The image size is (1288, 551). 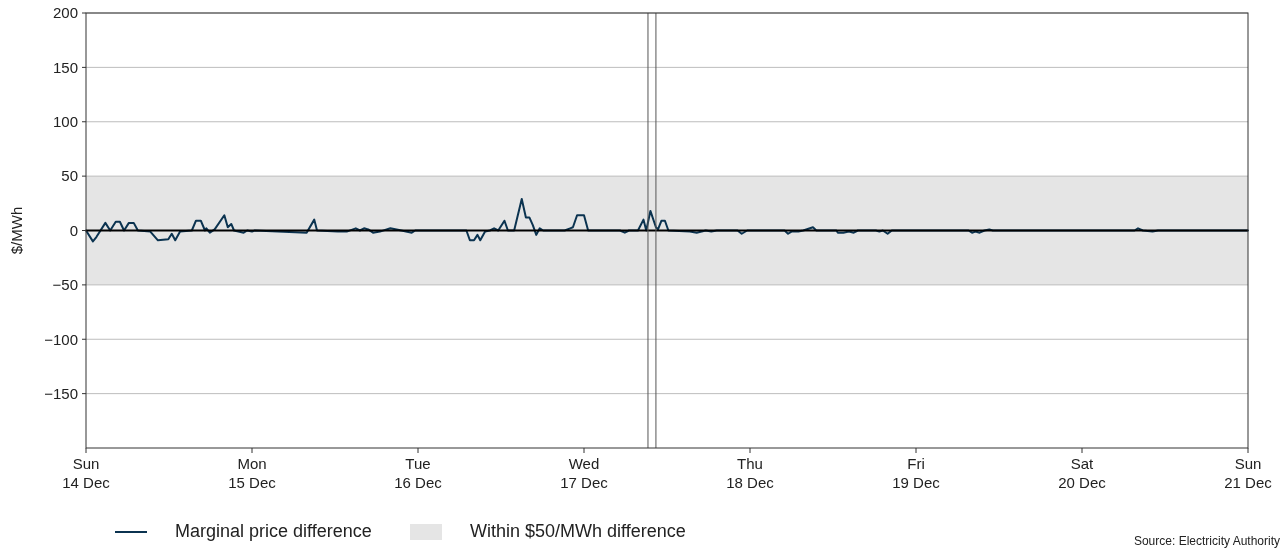 I want to click on y-tick-label: −100, so click(x=61, y=339).